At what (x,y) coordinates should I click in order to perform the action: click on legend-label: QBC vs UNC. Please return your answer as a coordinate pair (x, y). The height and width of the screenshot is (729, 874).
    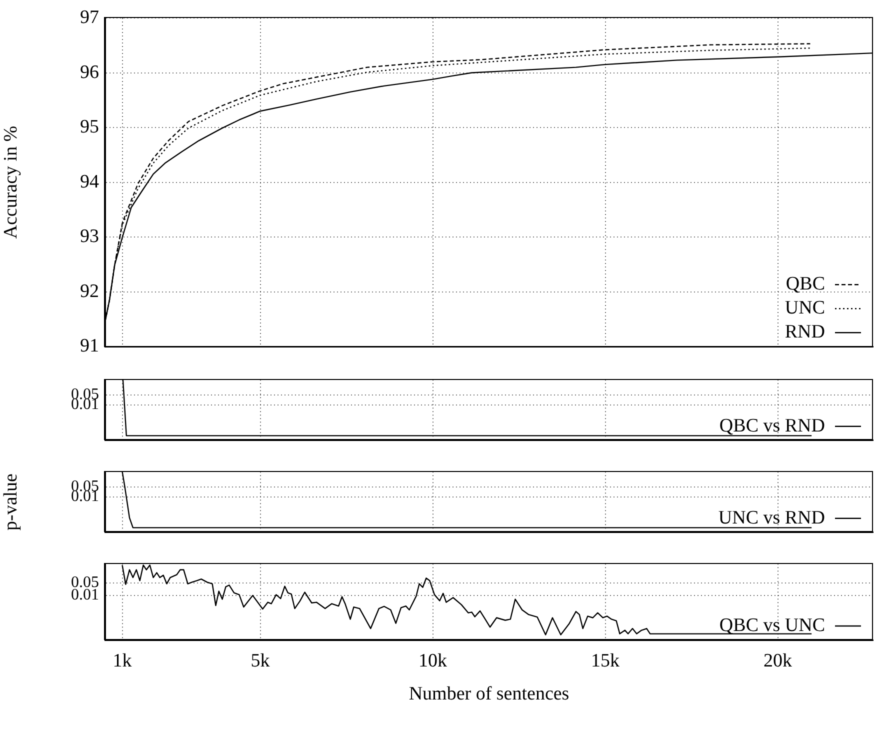
    Looking at the image, I should click on (772, 625).